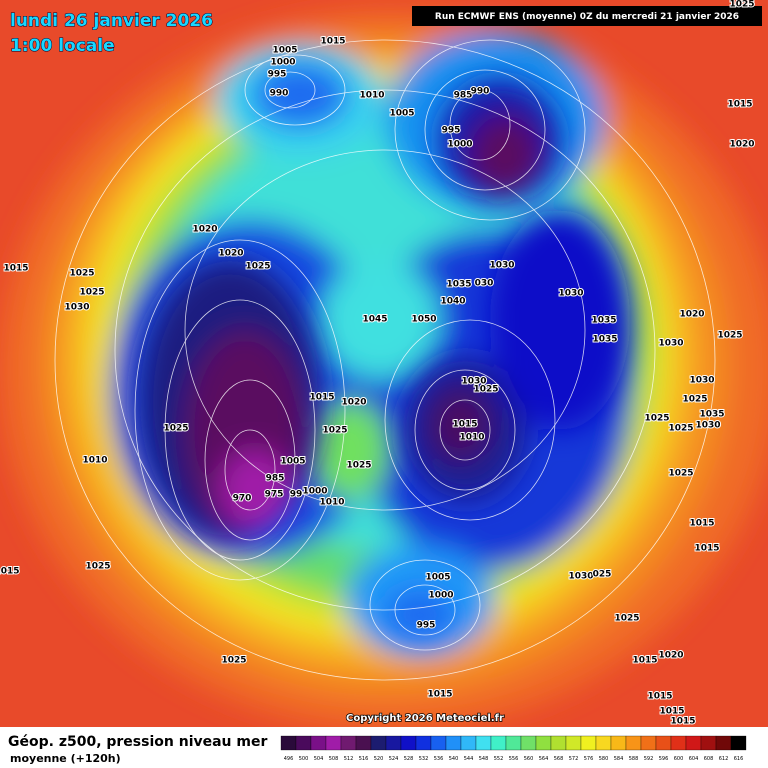 The image size is (768, 768). I want to click on legend-label: 528, so click(409, 759).